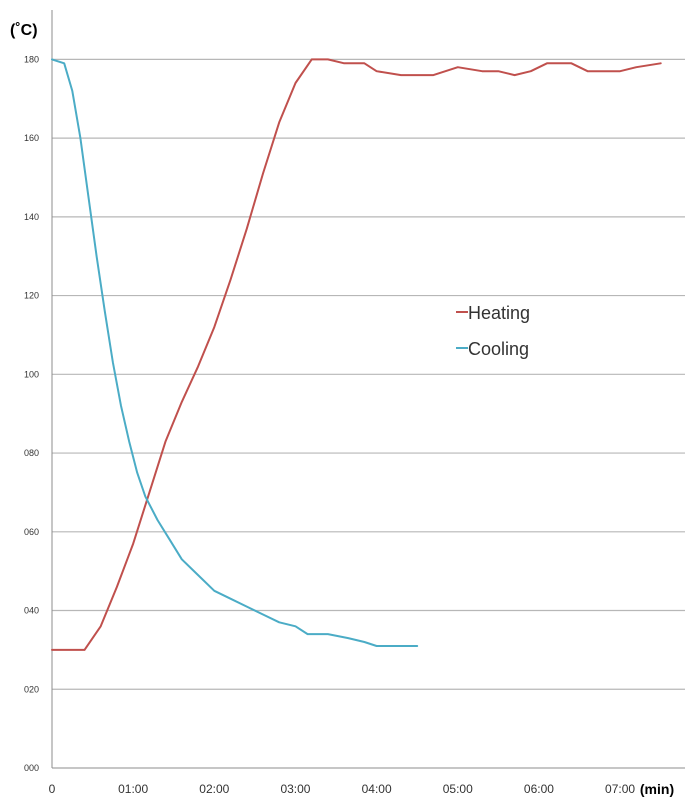 This screenshot has width=688, height=807. What do you see at coordinates (31, 768) in the screenshot?
I see `y-tick-label: 000` at bounding box center [31, 768].